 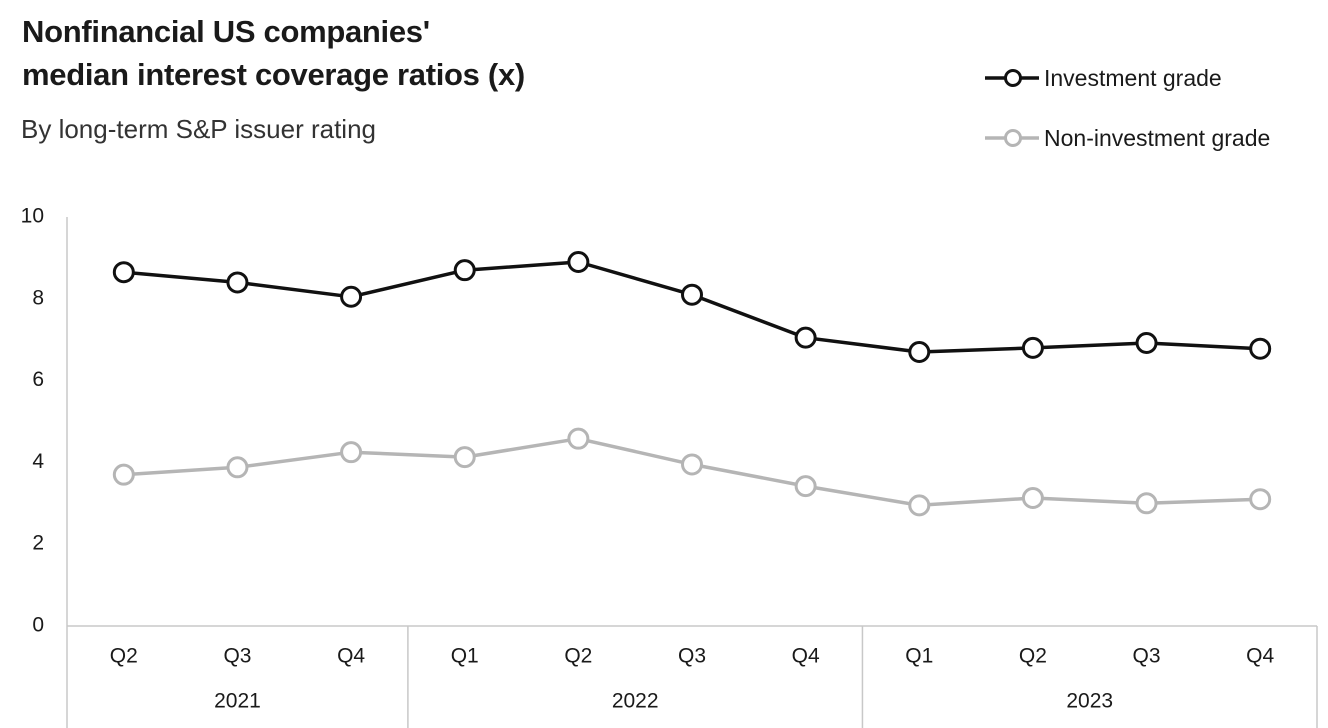 I want to click on y-tick-label: 4, so click(x=38, y=461).